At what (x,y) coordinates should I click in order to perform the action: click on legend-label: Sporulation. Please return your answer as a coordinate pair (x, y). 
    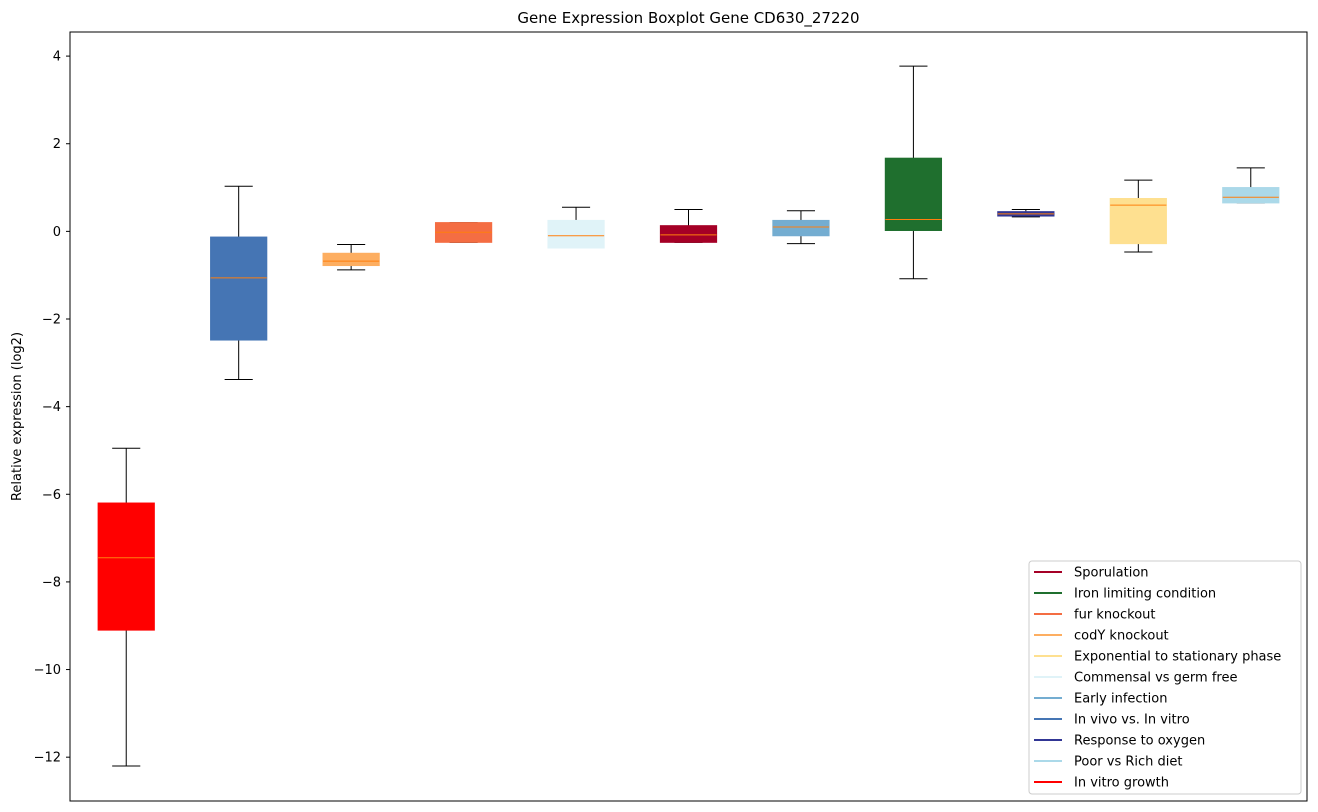
    Looking at the image, I should click on (1111, 573).